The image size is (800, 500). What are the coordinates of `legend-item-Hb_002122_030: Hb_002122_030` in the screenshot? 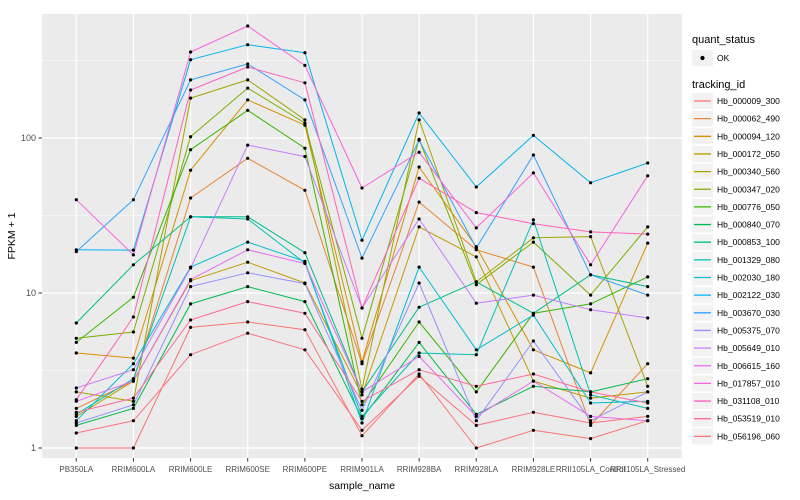 It's located at (736, 295).